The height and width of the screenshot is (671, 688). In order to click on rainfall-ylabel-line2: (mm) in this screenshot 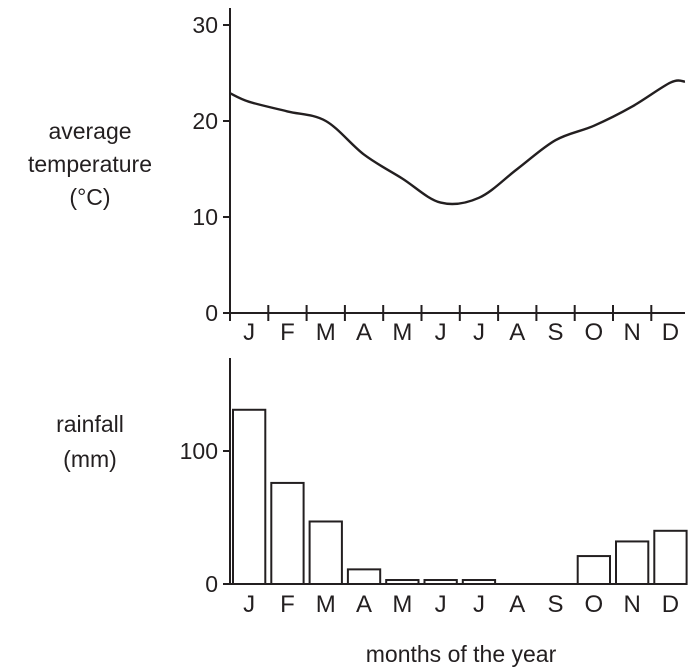, I will do `click(90, 459)`.